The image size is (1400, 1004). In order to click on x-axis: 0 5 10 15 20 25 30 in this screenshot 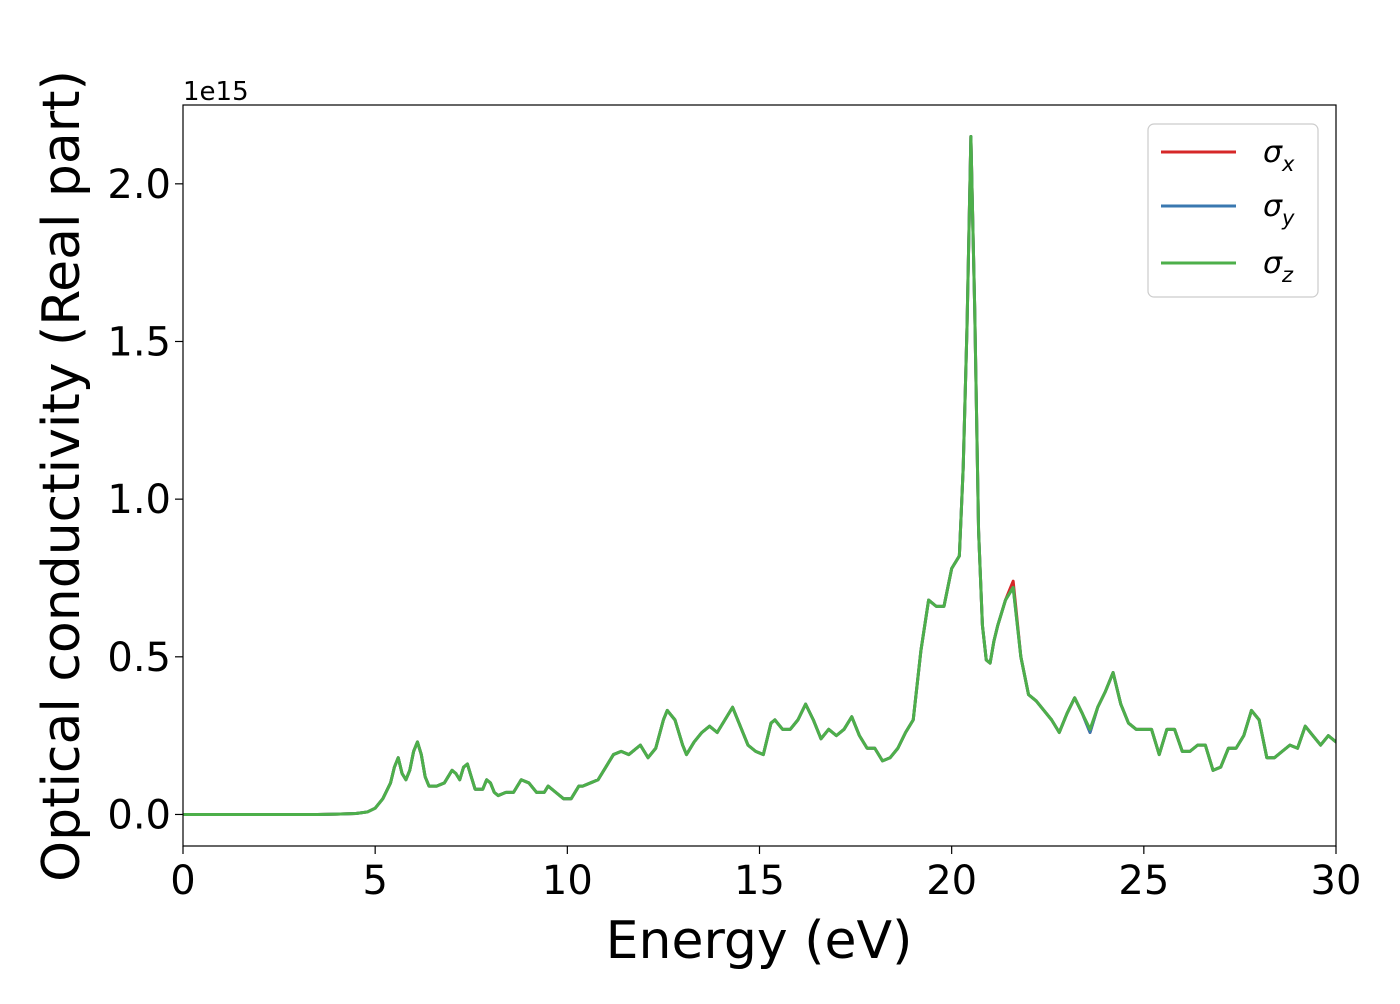, I will do `click(765, 875)`.